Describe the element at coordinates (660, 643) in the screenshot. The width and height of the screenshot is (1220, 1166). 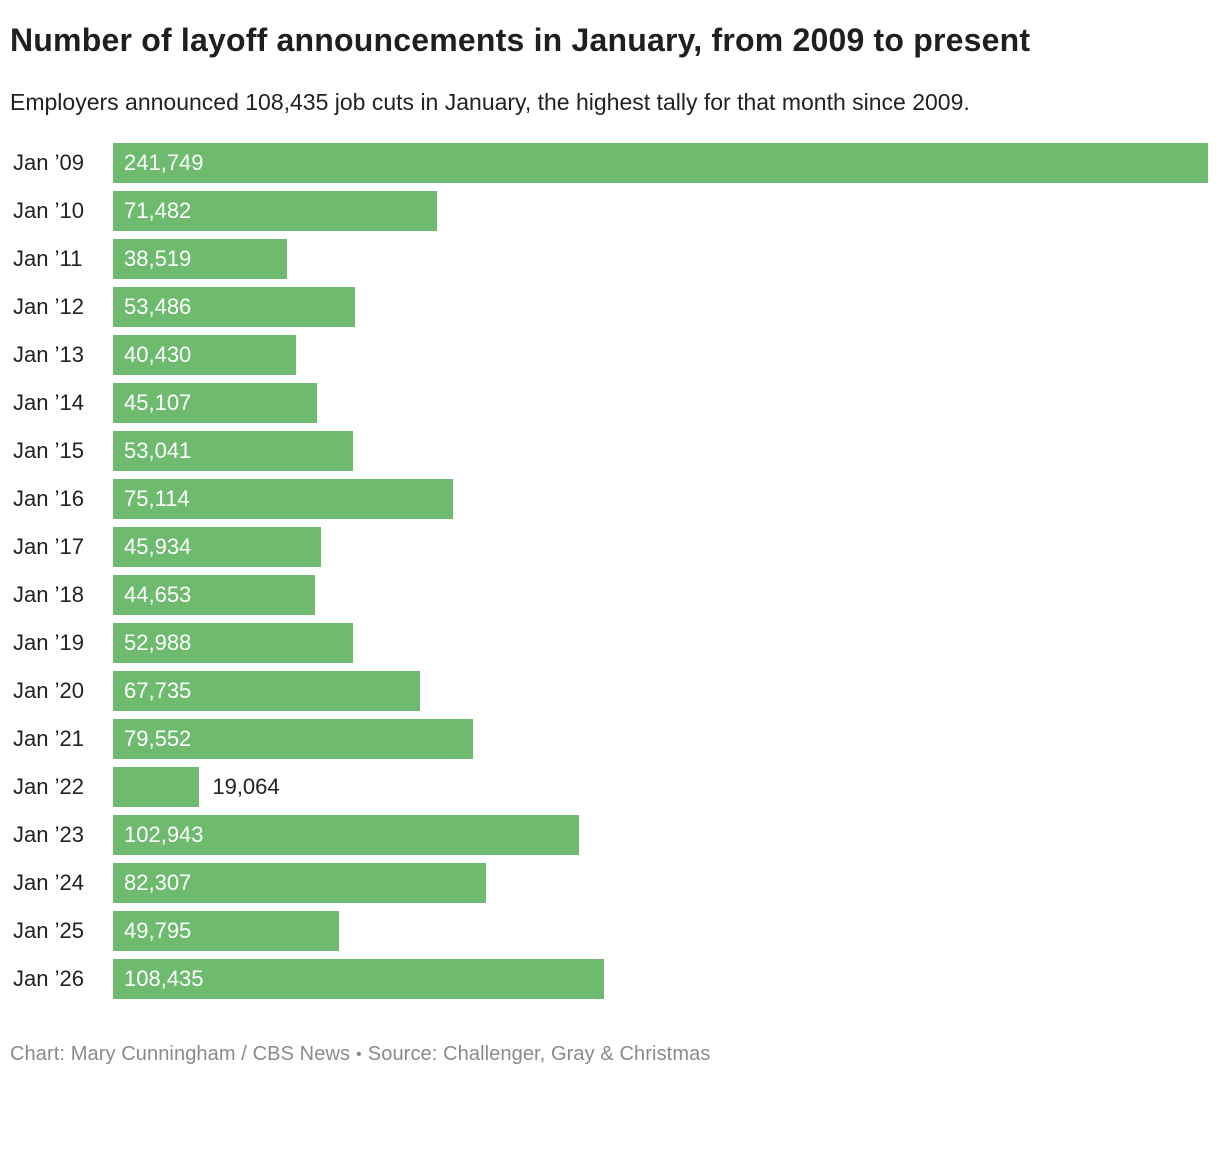
I see `bar-track: 52,988` at that location.